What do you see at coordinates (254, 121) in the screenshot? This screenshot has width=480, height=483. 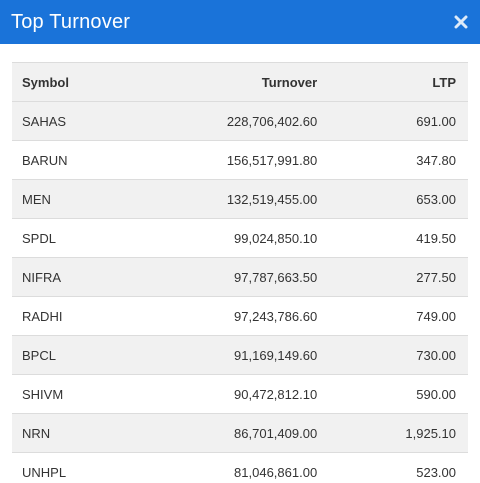 I see `turnover-cell: 228,706,402.60` at bounding box center [254, 121].